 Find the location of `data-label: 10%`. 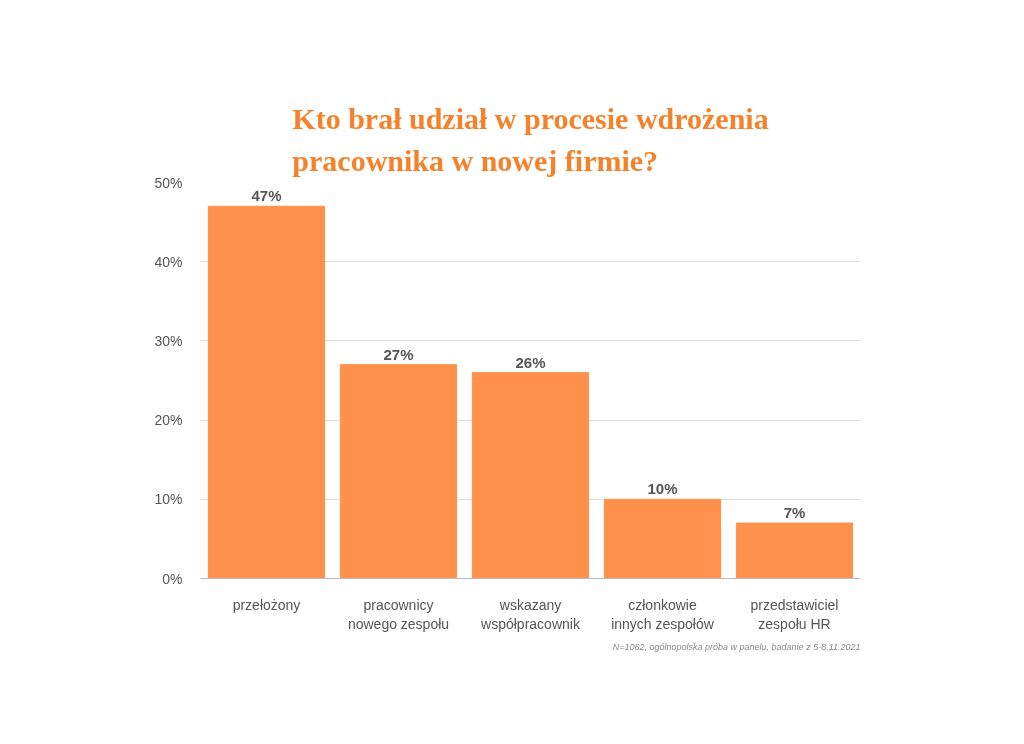

data-label: 10% is located at coordinates (662, 489).